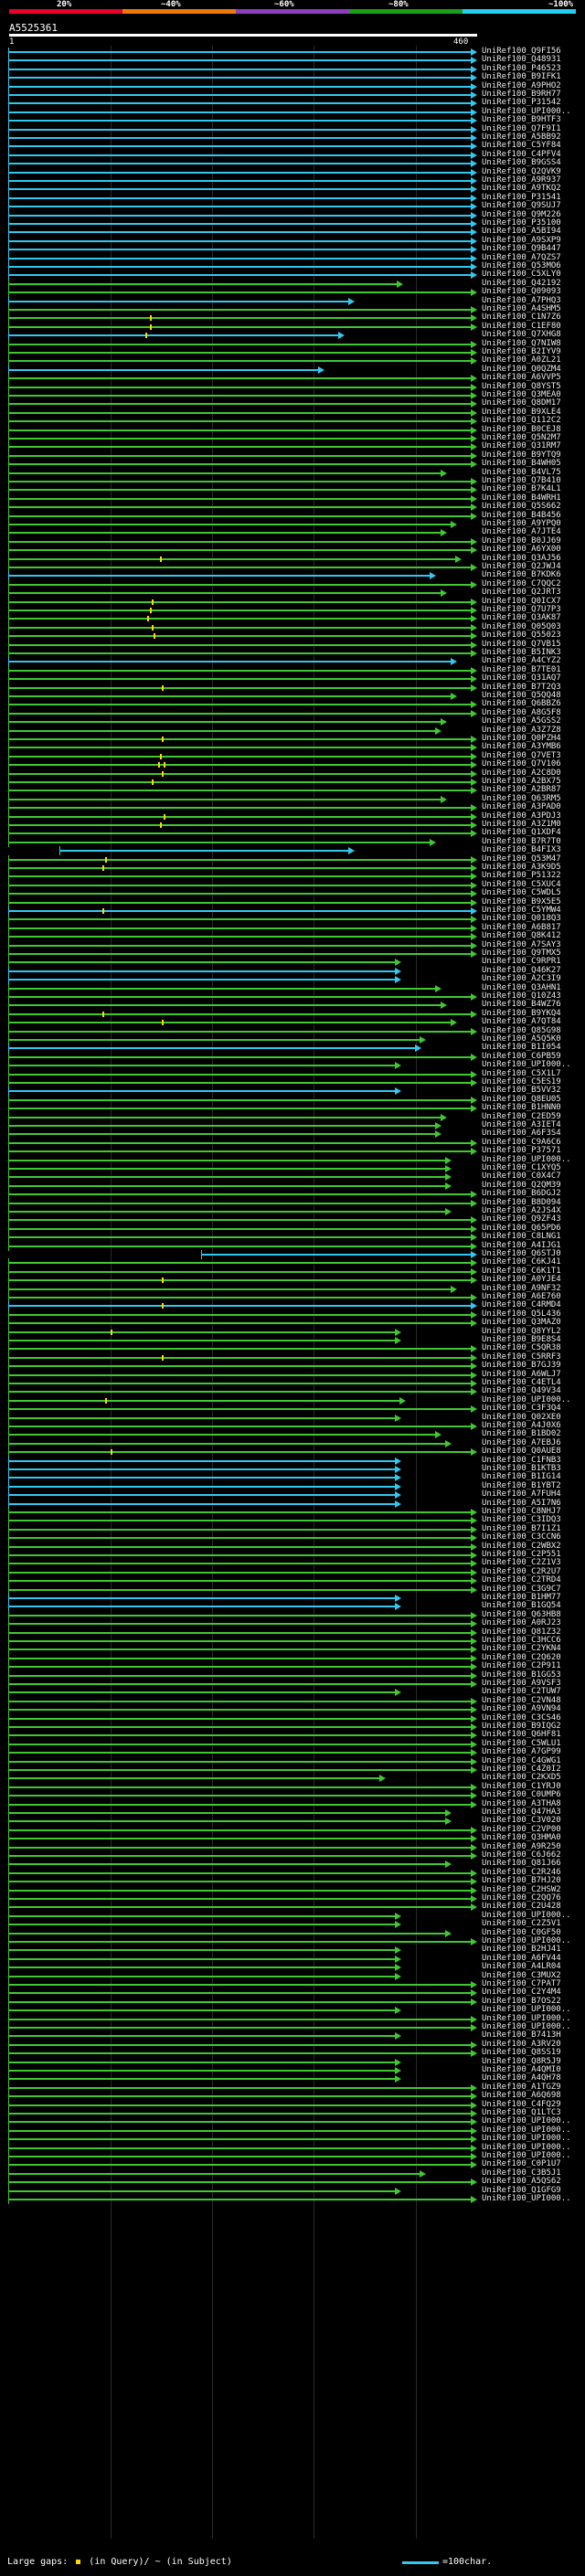 The image size is (585, 2576). What do you see at coordinates (521, 265) in the screenshot?
I see `hit-label: UniRef100_Q53MO6` at bounding box center [521, 265].